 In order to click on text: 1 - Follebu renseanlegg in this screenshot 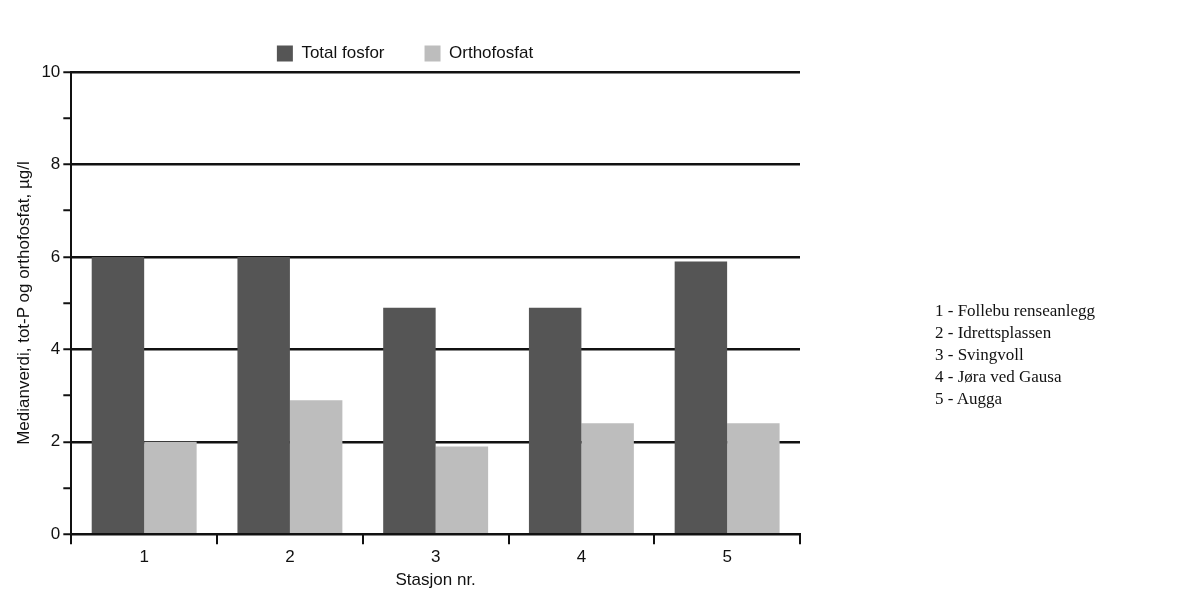, I will do `click(1015, 311)`.